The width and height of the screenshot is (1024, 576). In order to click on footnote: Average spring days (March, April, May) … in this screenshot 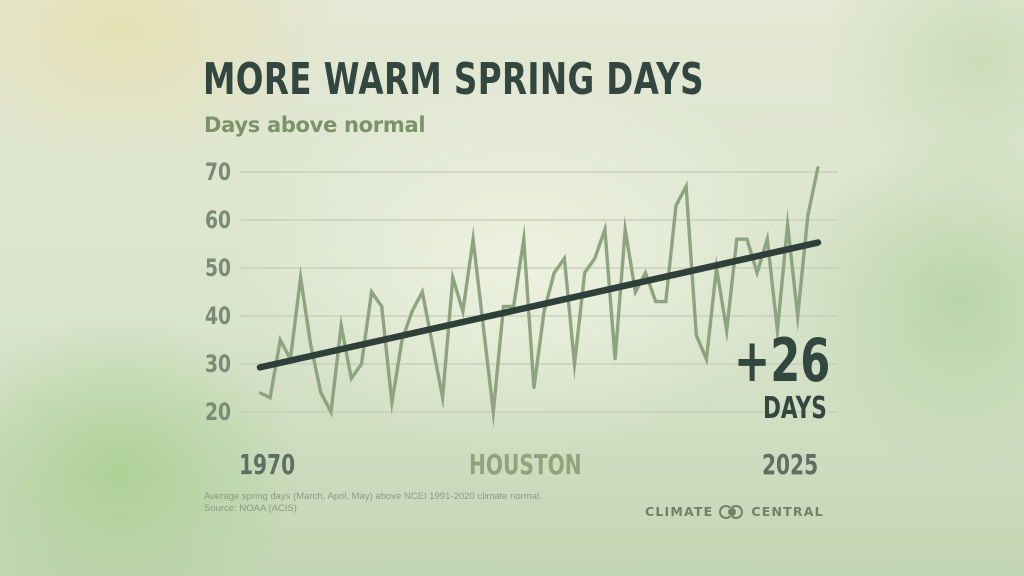, I will do `click(373, 503)`.